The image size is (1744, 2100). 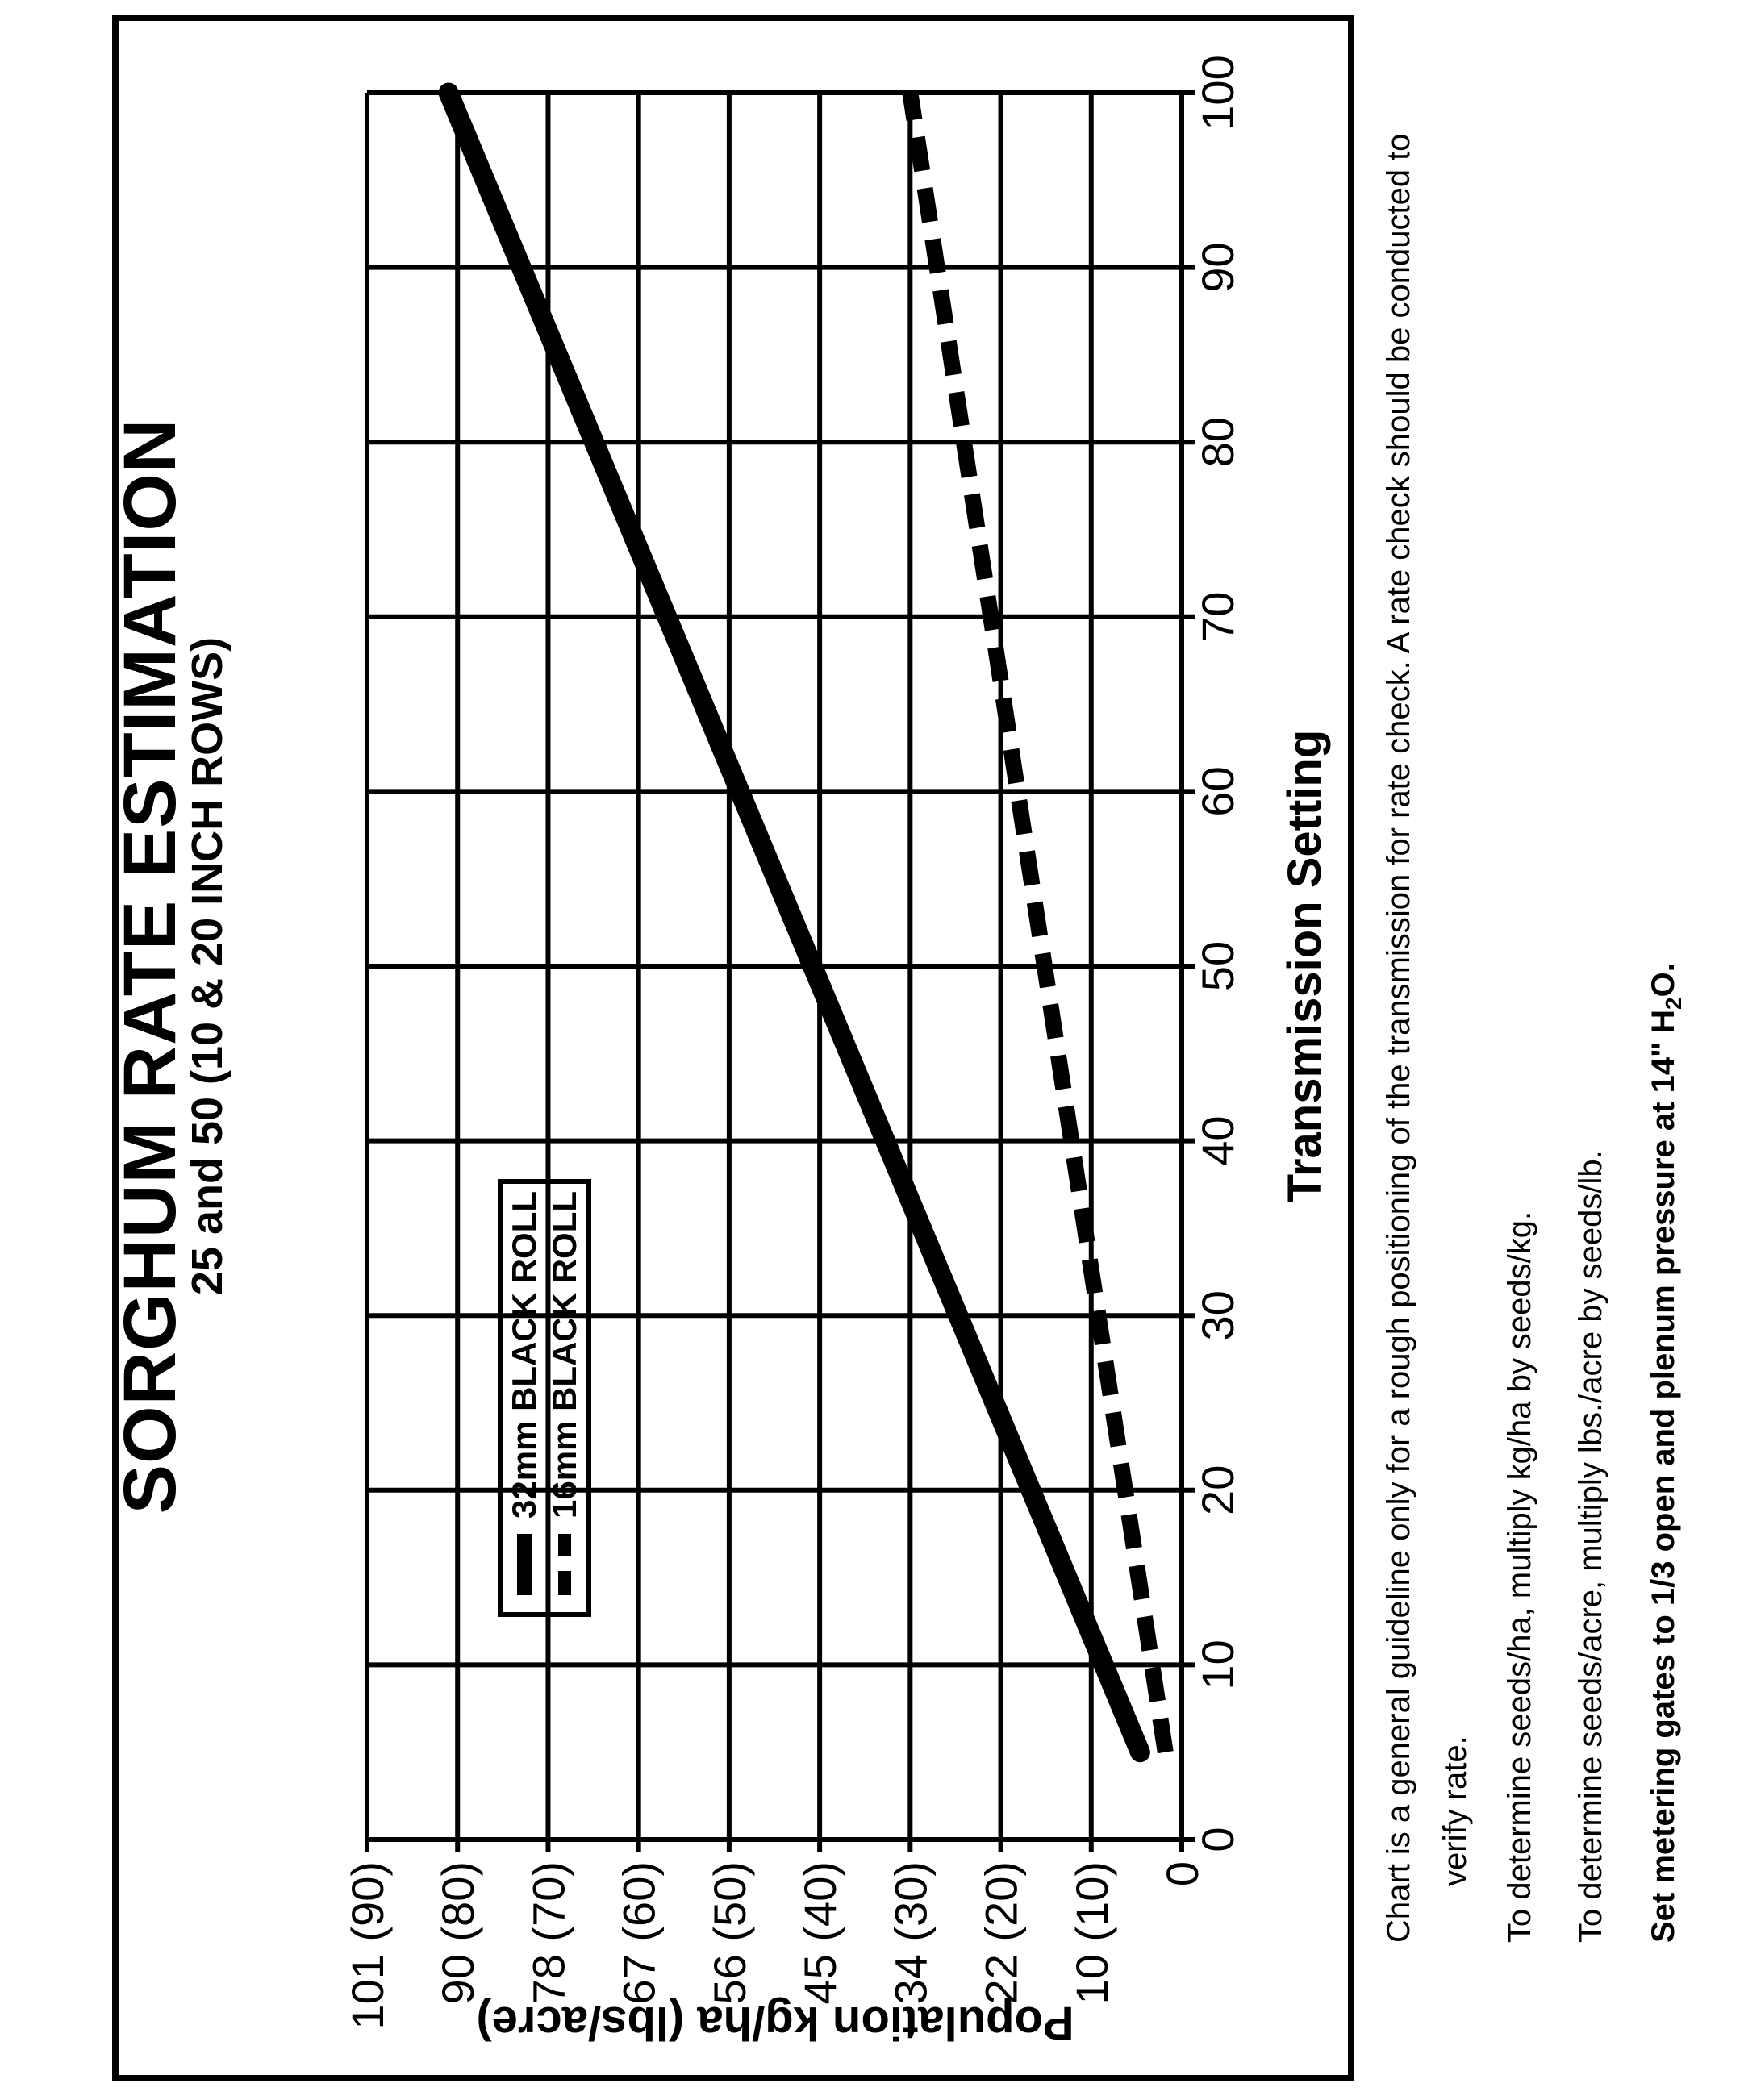 I want to click on x-tick-label: 0, so click(x=1217, y=1839).